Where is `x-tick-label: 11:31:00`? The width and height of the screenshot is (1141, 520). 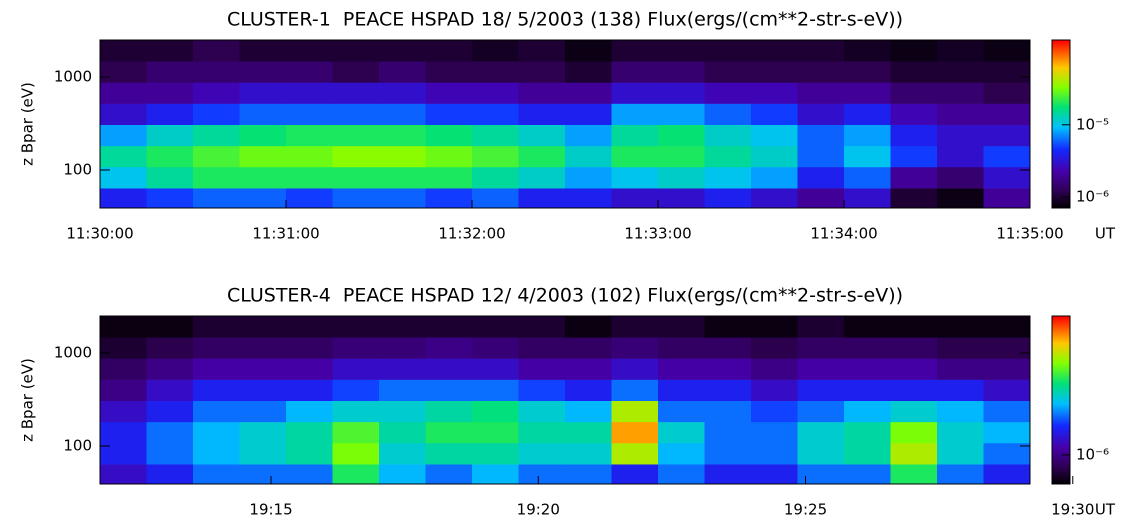
x-tick-label: 11:31:00 is located at coordinates (285, 234).